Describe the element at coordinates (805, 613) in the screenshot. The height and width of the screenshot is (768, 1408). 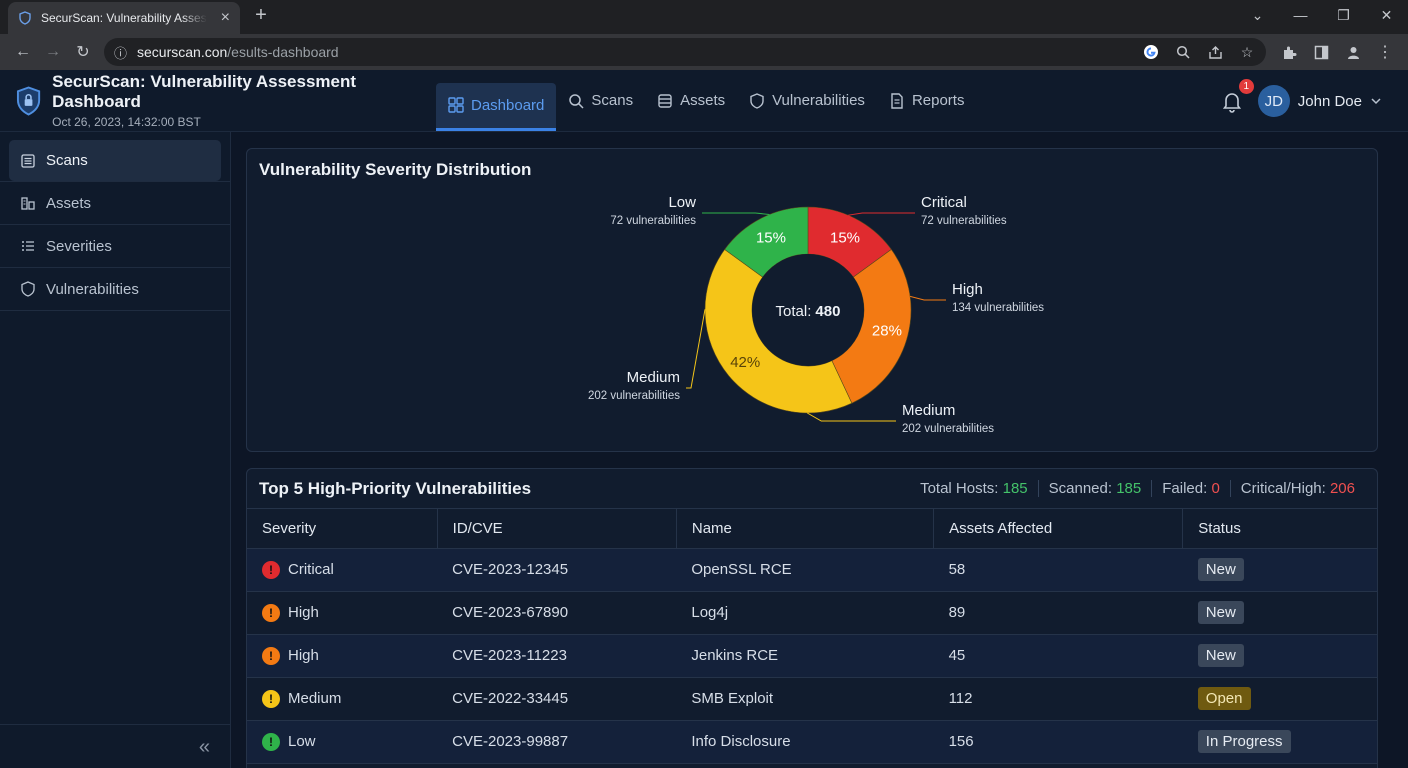
I see `name-cell: Log4j` at that location.